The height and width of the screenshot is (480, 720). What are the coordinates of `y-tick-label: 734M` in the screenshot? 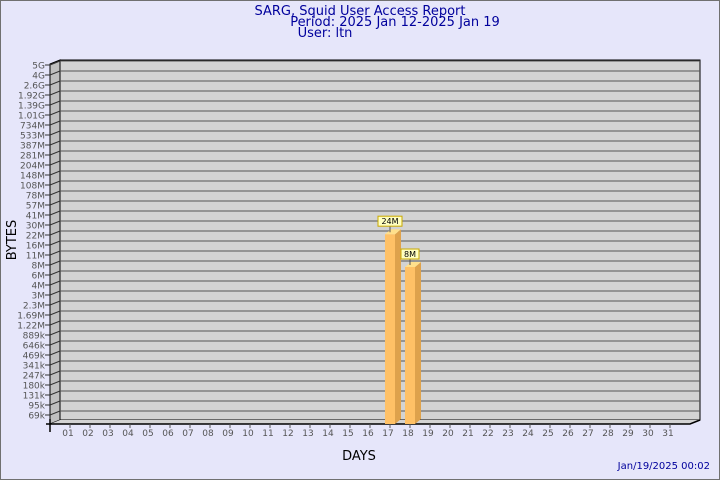 It's located at (32, 127).